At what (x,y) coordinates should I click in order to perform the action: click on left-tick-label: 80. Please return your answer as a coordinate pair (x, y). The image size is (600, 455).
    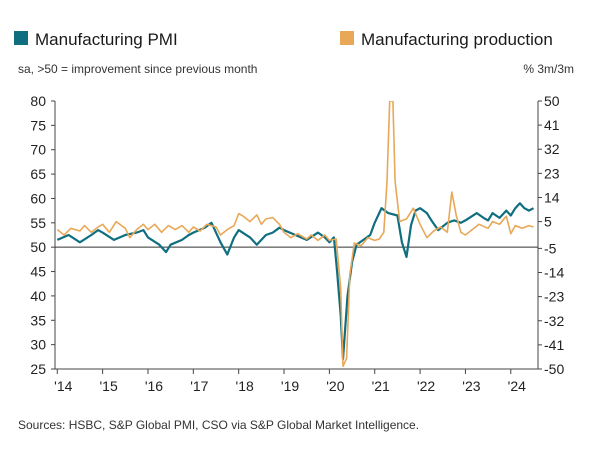
    Looking at the image, I should click on (38, 101).